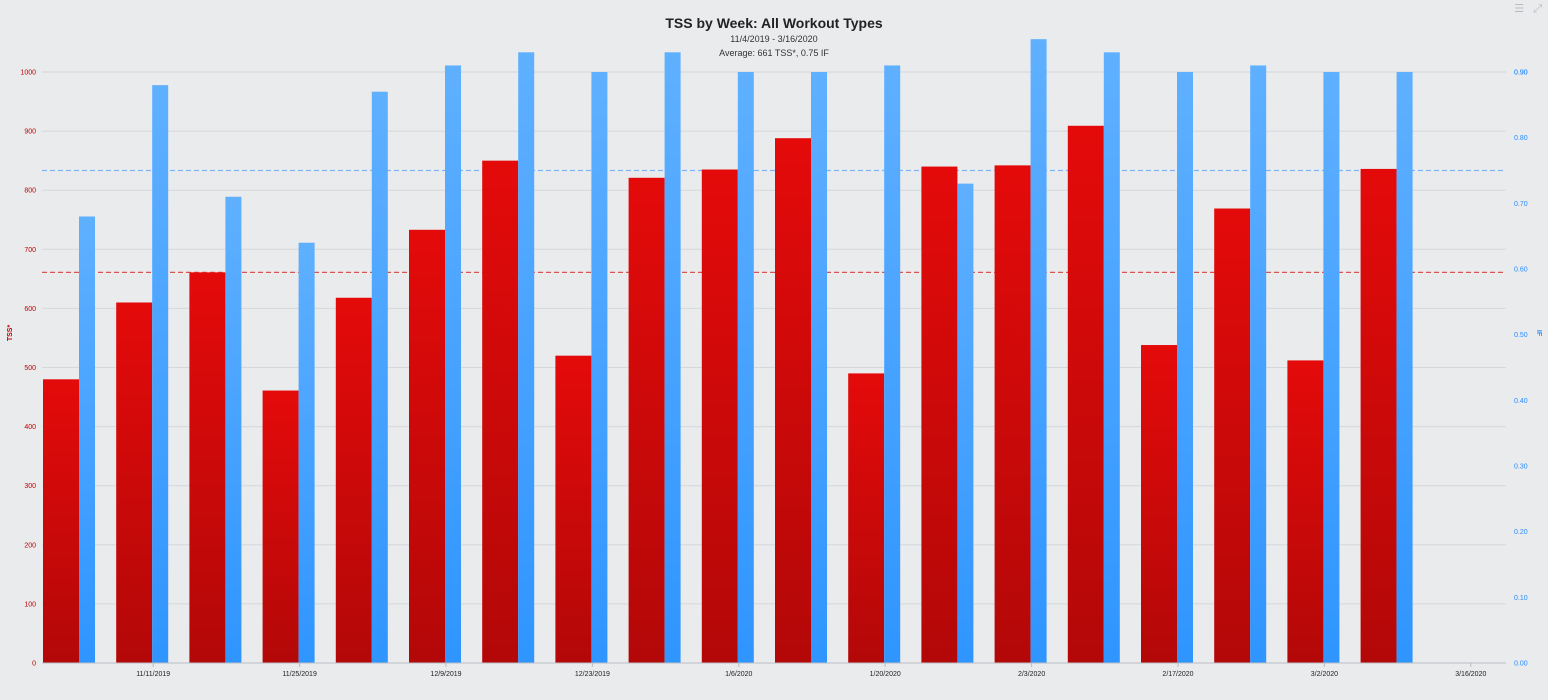  What do you see at coordinates (1521, 204) in the screenshot?
I see `y-right-tick-label: 0.70` at bounding box center [1521, 204].